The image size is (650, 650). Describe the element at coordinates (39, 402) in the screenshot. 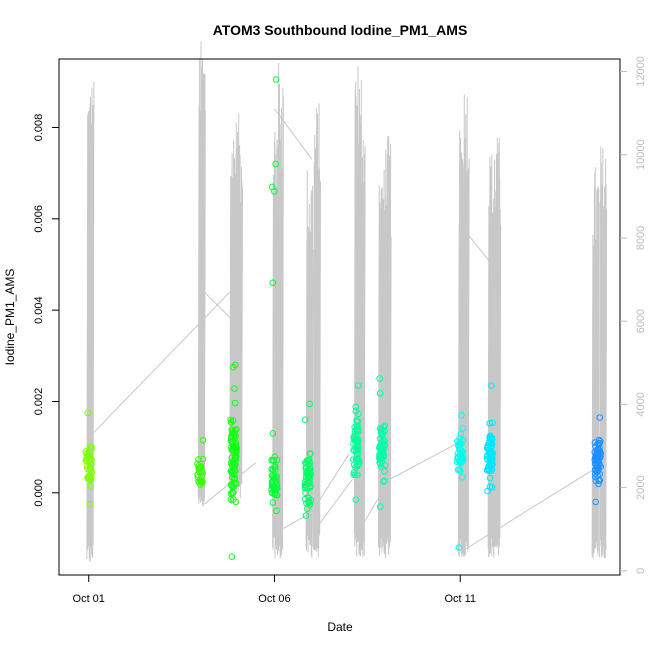

I see `y-left-tick-label-1: 0.002` at that location.